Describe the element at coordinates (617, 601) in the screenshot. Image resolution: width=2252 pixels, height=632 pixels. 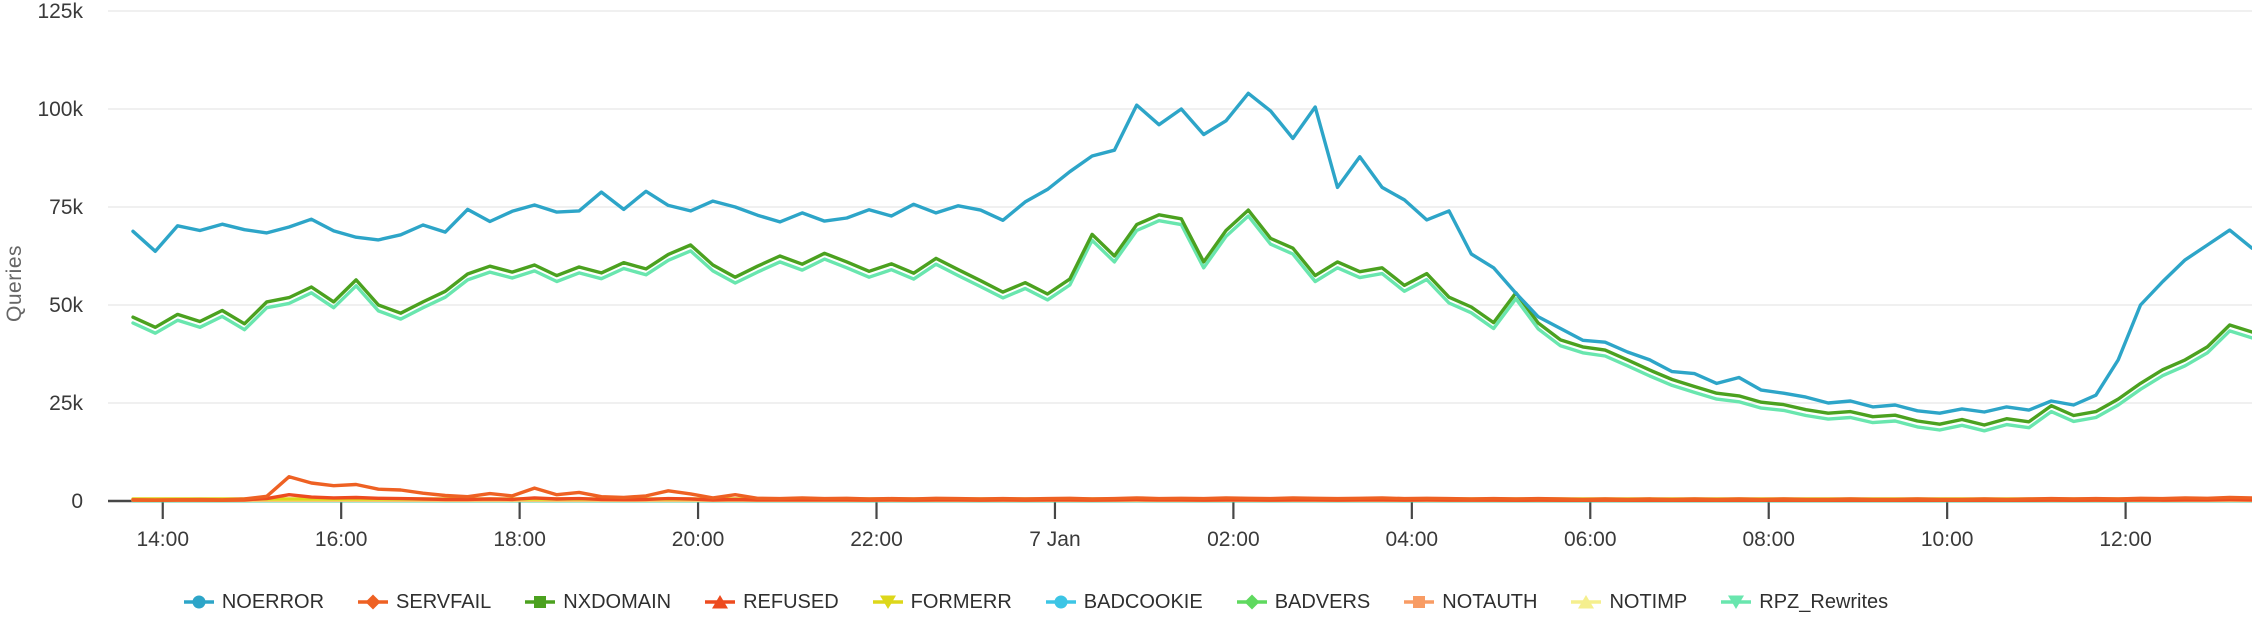
I see `legend-label: NXDOMAIN` at that location.